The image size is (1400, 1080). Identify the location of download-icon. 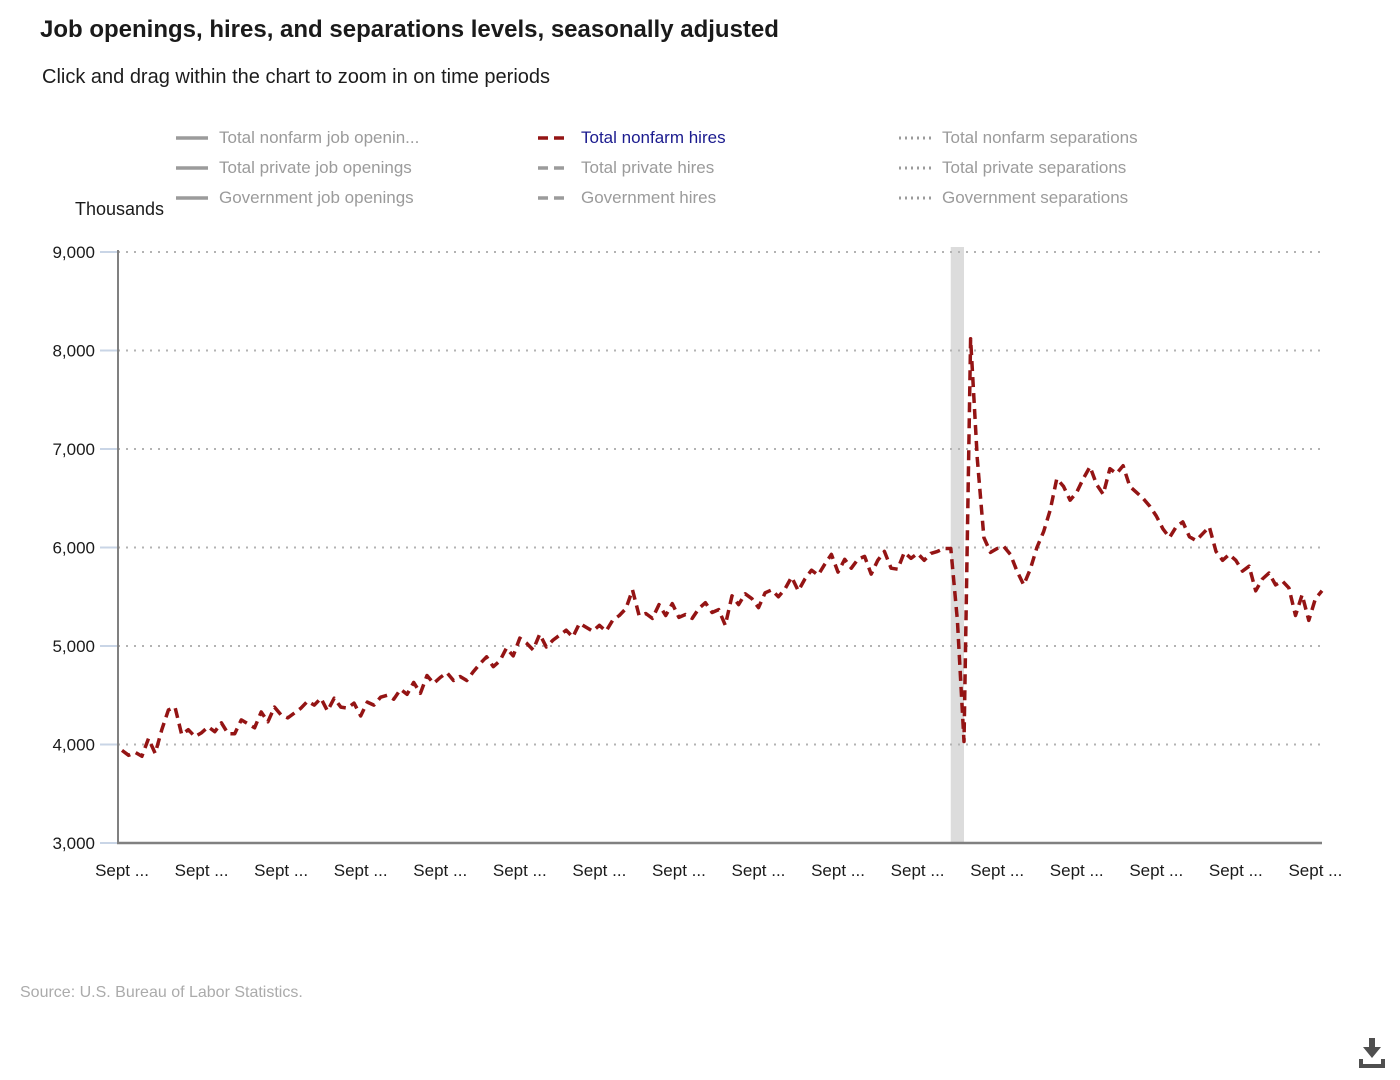
(1372, 1053).